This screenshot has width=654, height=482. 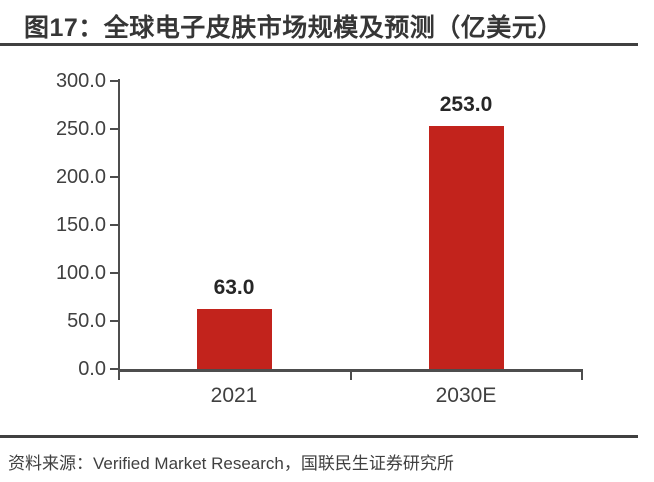 I want to click on y-tick-label: 150.0, so click(x=80, y=225).